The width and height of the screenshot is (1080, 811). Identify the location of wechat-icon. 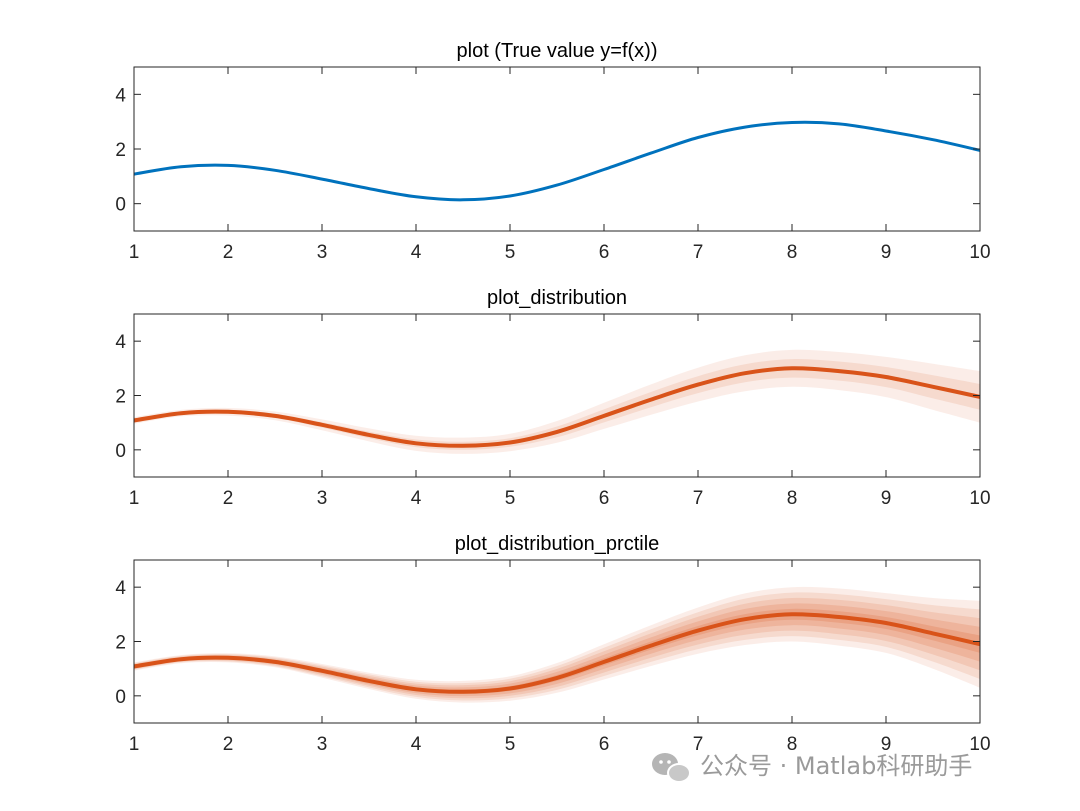
(671, 768).